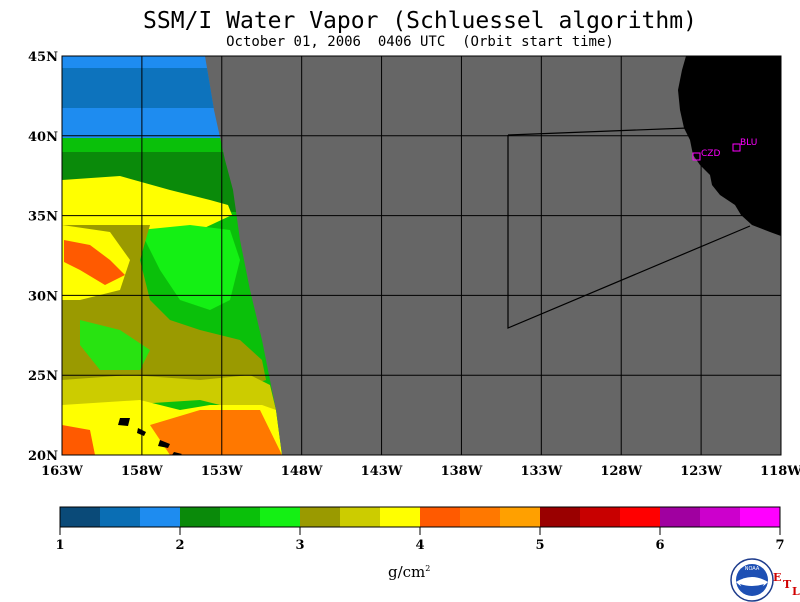  I want to click on longitude-label: 133W, so click(541, 471).